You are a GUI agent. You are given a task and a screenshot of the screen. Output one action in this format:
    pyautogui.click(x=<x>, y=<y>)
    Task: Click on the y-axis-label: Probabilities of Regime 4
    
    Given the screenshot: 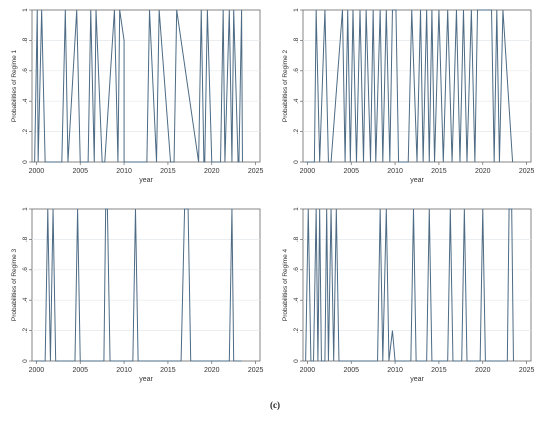 What is the action you would take?
    pyautogui.click(x=285, y=284)
    